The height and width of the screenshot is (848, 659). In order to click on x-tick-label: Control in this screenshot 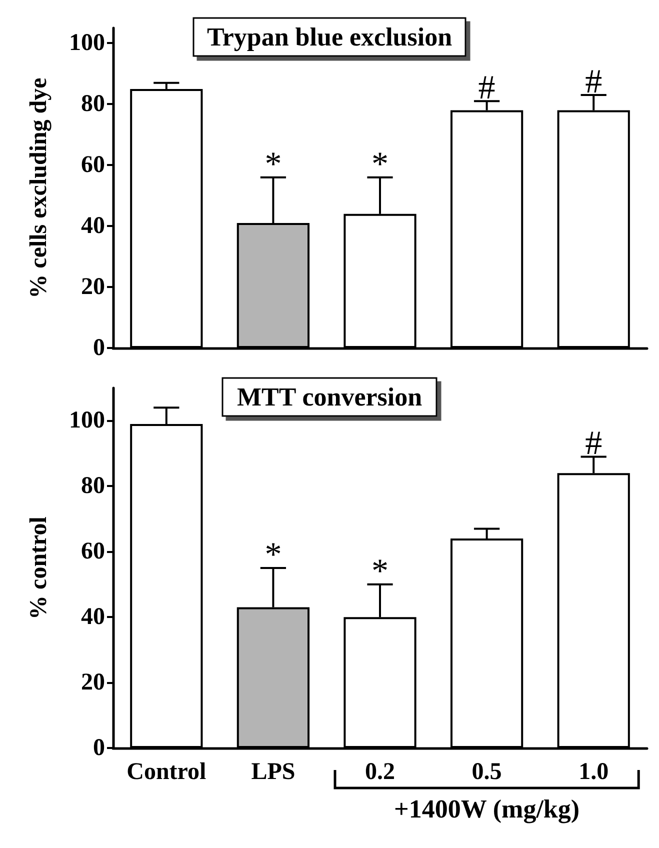, I will do `click(166, 772)`.